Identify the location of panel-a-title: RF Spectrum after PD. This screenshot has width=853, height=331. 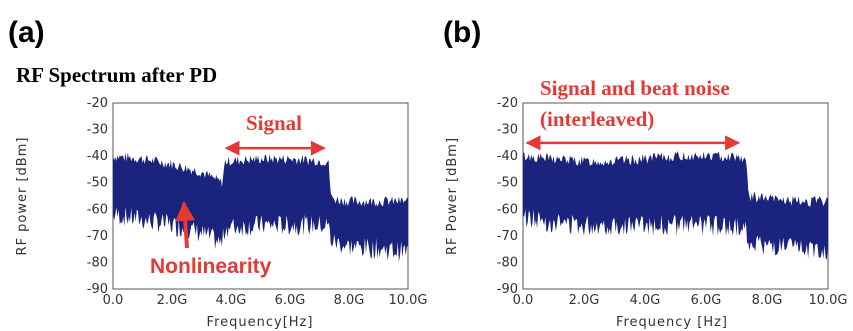
(116, 75).